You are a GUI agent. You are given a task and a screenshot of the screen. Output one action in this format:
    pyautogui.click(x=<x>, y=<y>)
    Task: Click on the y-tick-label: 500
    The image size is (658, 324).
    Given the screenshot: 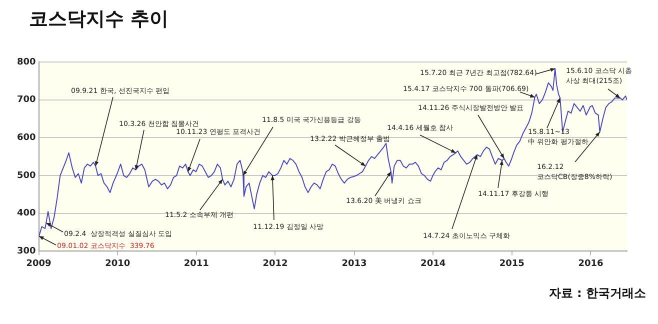 What is the action you would take?
    pyautogui.click(x=26, y=175)
    